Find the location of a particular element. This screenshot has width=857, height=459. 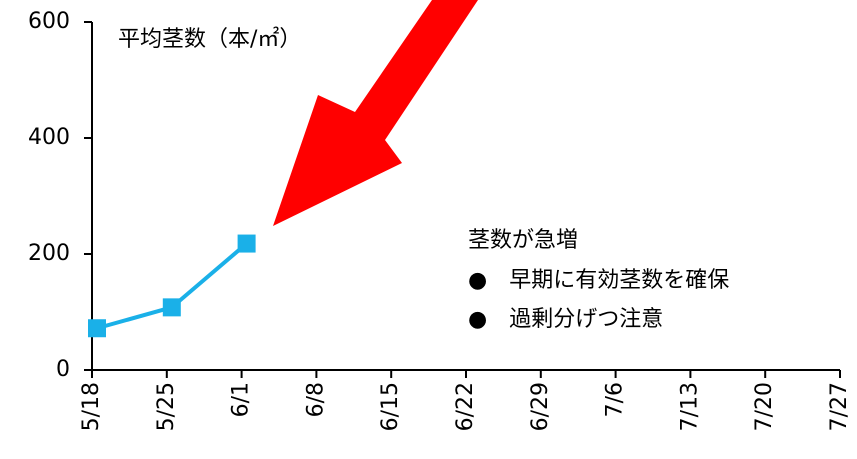

annotation: 茎数が急増 is located at coordinates (523, 240).